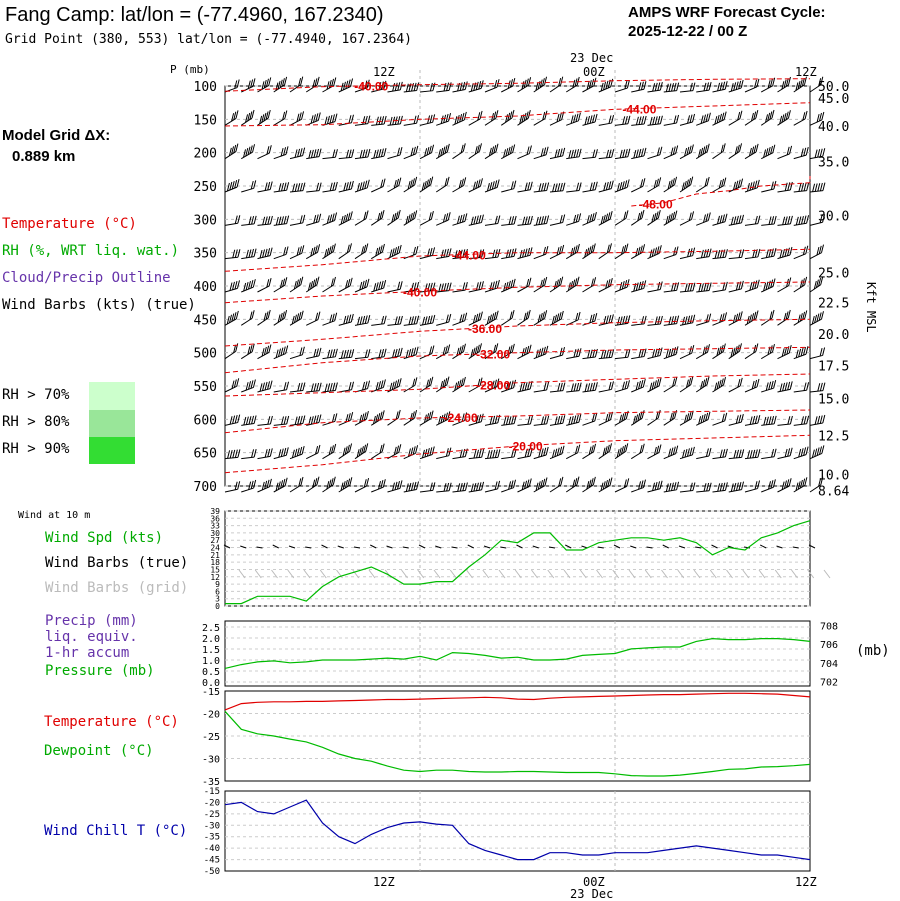 The image size is (900, 901). What do you see at coordinates (688, 31) in the screenshot?
I see `forecast-cycle-value: 2025-12-22 / 00 Z` at bounding box center [688, 31].